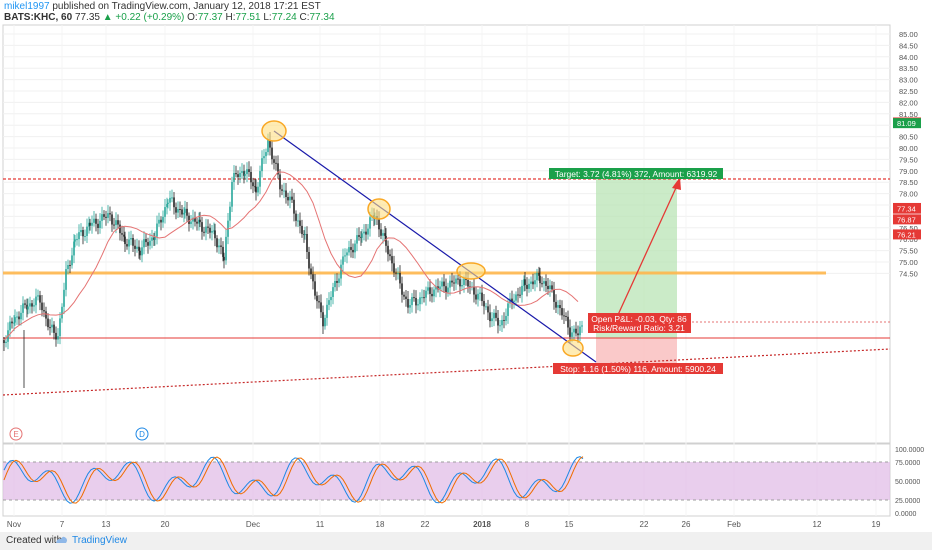 The width and height of the screenshot is (932, 550). I want to click on stop-label: Stop: 1.16 (1.50%) 116, Amount: 5900.24, so click(638, 368).